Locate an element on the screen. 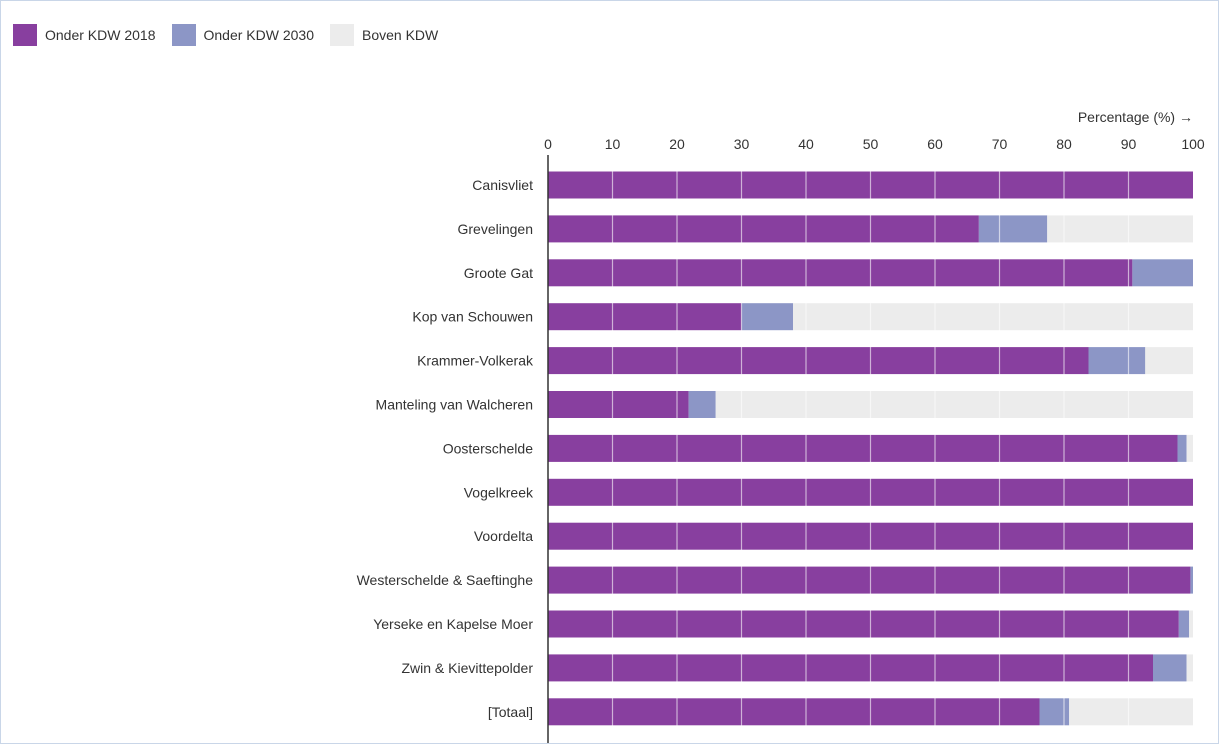  legend-item-onder-kdw-2018: Onder KDW 2018 is located at coordinates (84, 35).